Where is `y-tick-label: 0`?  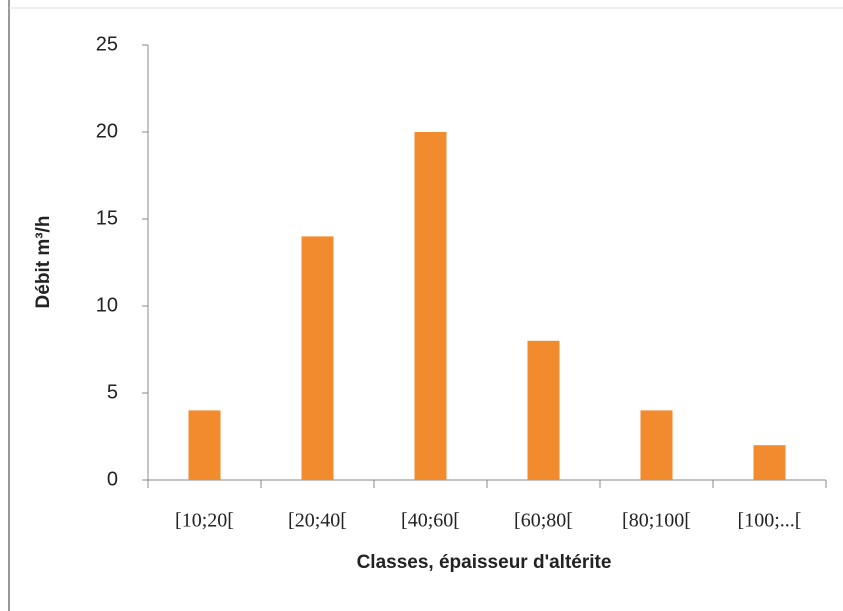
y-tick-label: 0 is located at coordinates (112, 479).